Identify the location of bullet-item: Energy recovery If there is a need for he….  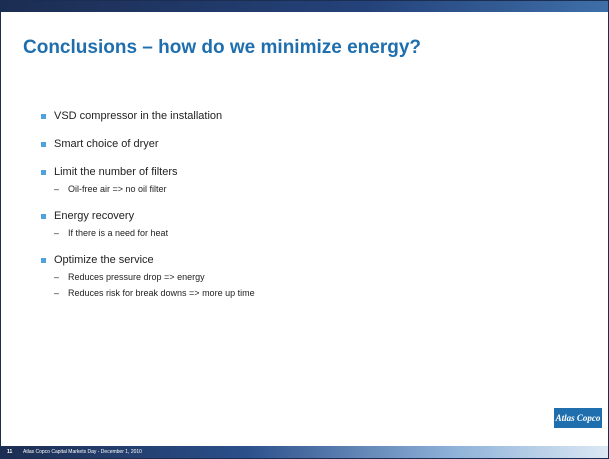
(311, 224).